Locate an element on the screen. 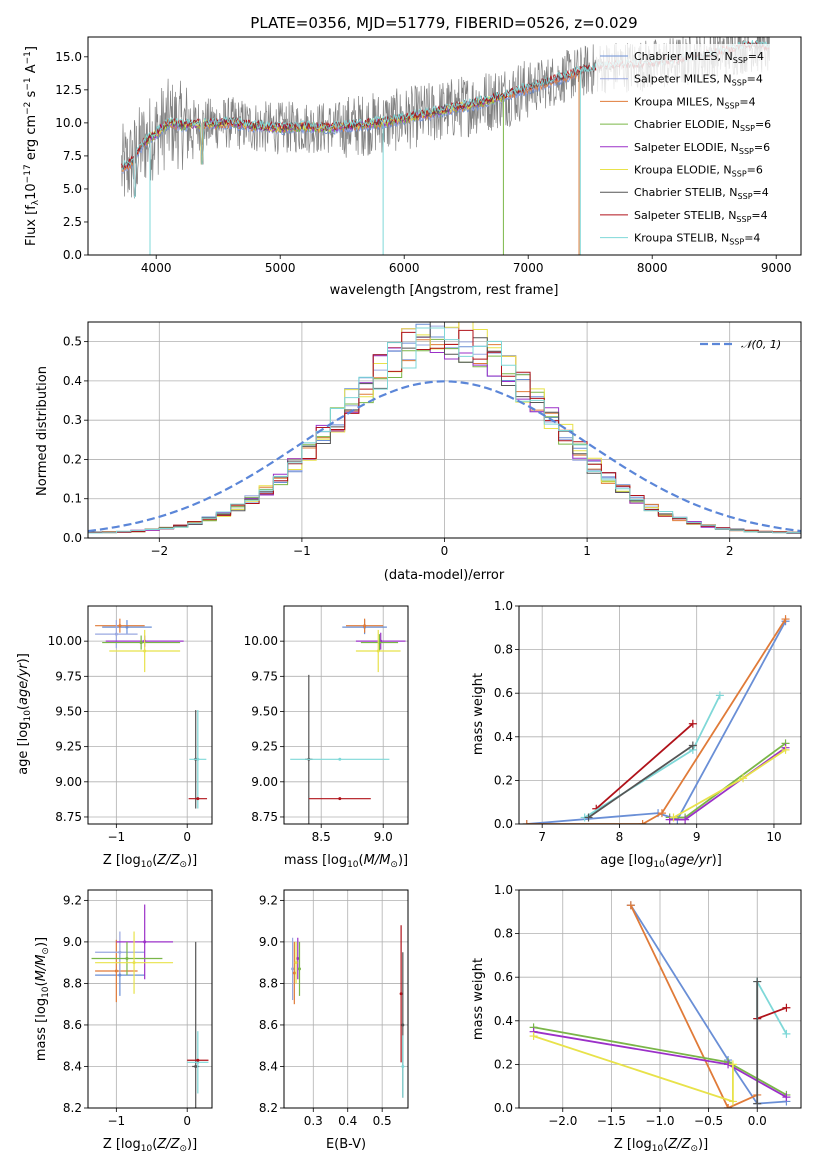 This screenshot has width=819, height=1170. point-kroupa-elodie is located at coordinates (145, 651).